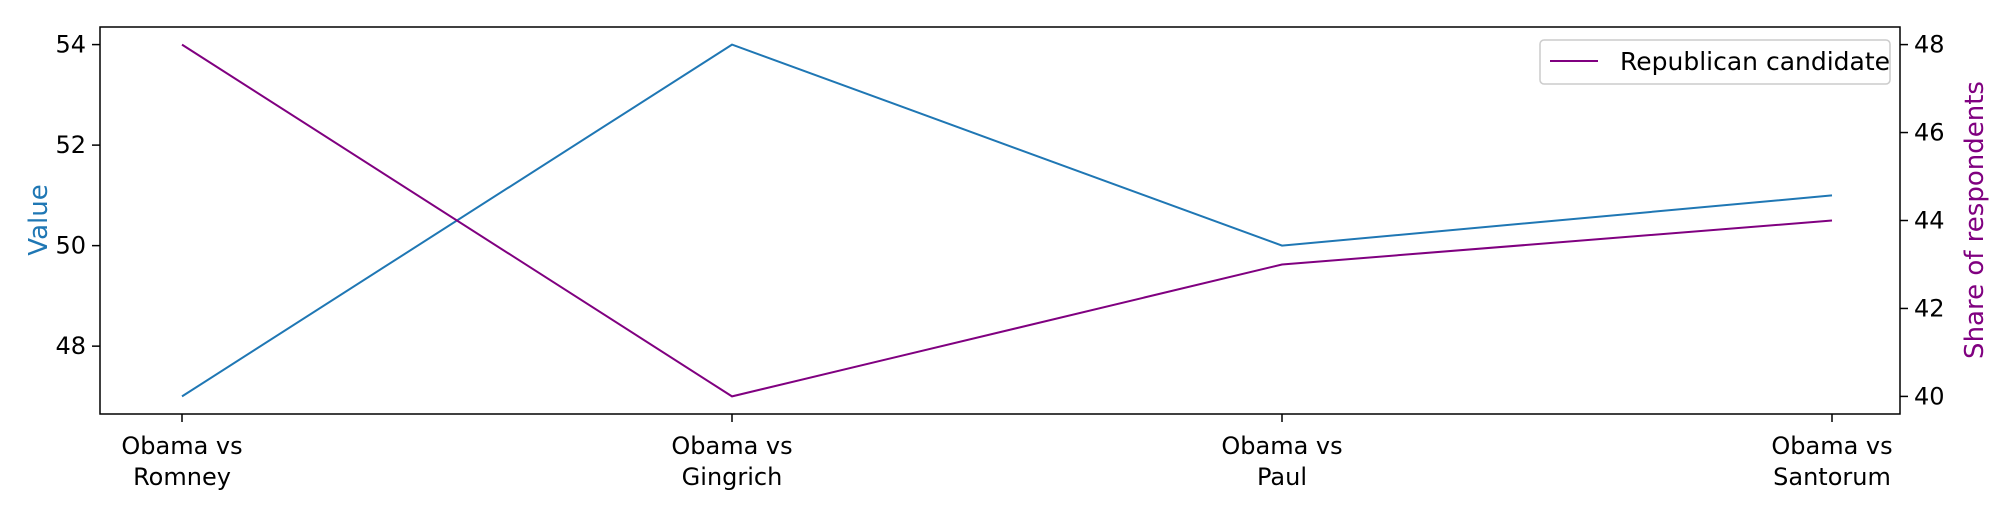  Describe the element at coordinates (1282, 477) in the screenshot. I see `x-tick-label: Paul` at that location.